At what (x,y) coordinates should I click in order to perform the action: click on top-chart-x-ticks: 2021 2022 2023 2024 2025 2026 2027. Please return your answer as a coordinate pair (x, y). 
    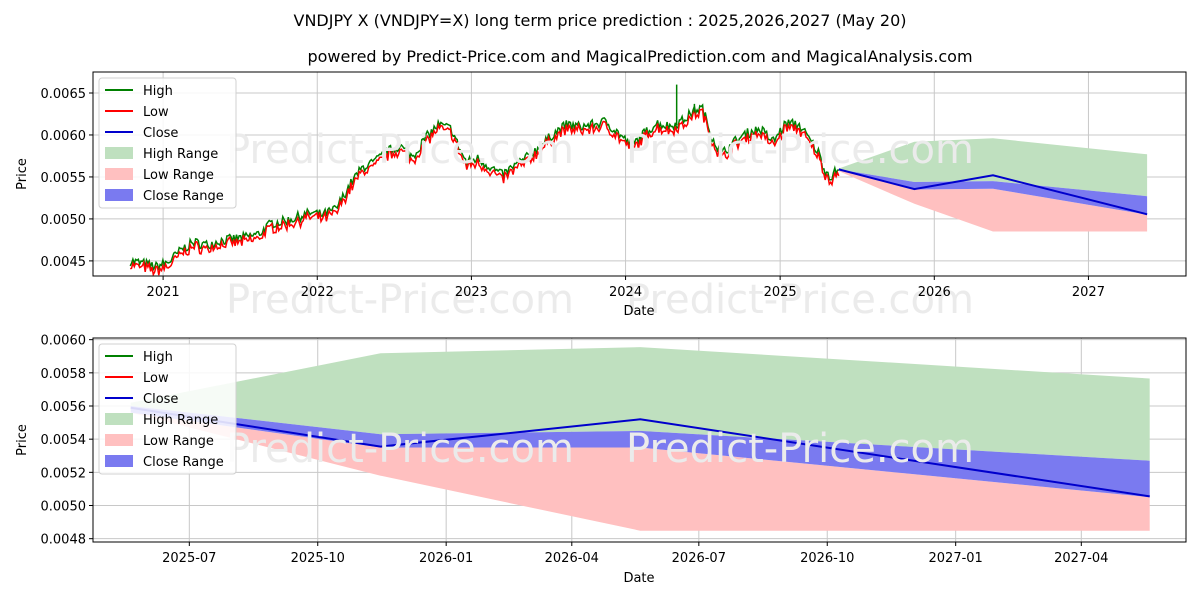
    Looking at the image, I should click on (626, 288).